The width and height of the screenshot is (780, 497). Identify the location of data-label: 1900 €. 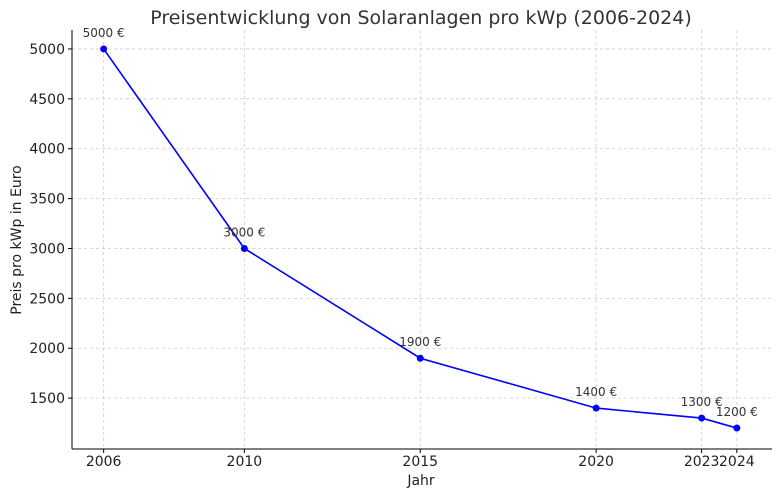
(420, 342).